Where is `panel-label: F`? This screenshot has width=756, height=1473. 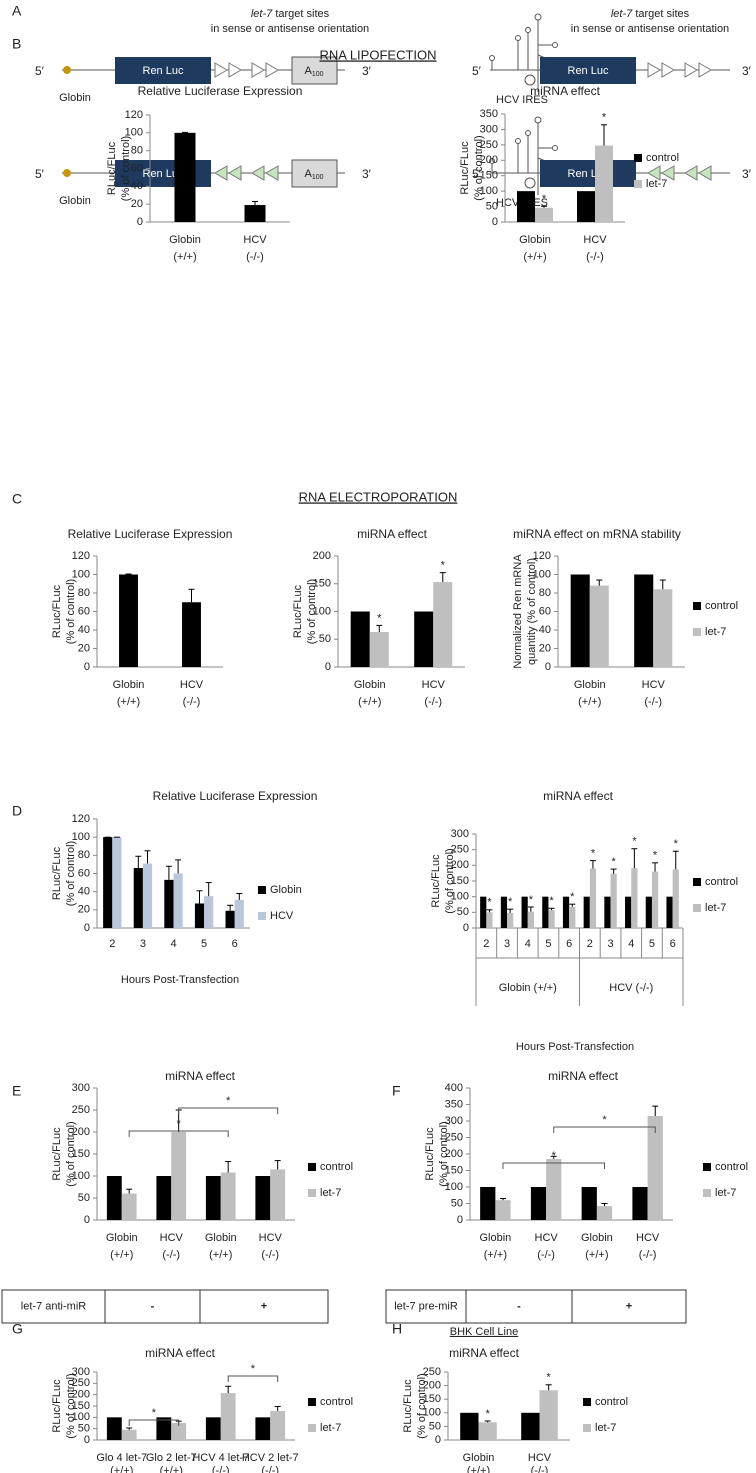
panel-label: F is located at coordinates (396, 1091).